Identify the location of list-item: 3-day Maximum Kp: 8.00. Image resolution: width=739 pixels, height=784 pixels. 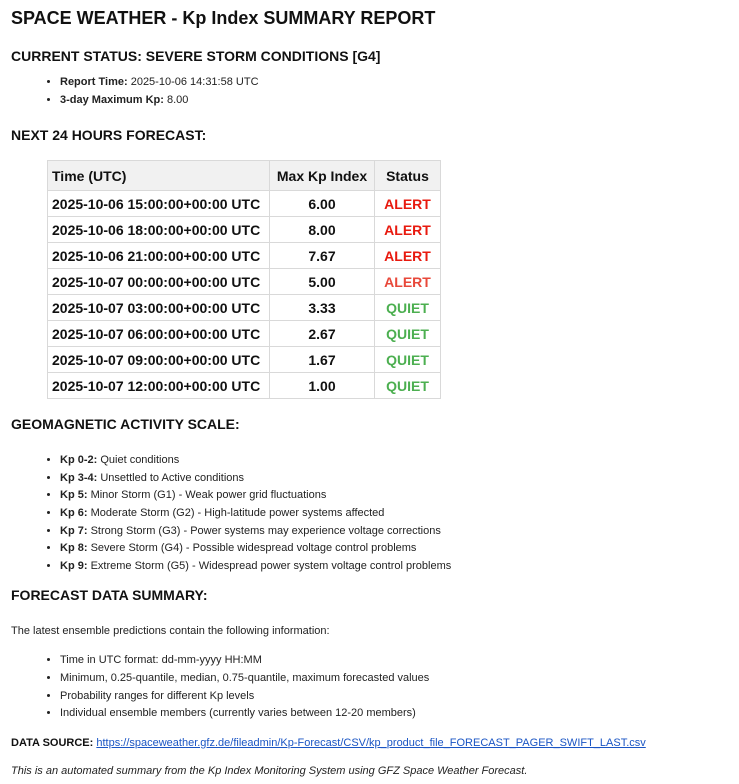
(394, 101).